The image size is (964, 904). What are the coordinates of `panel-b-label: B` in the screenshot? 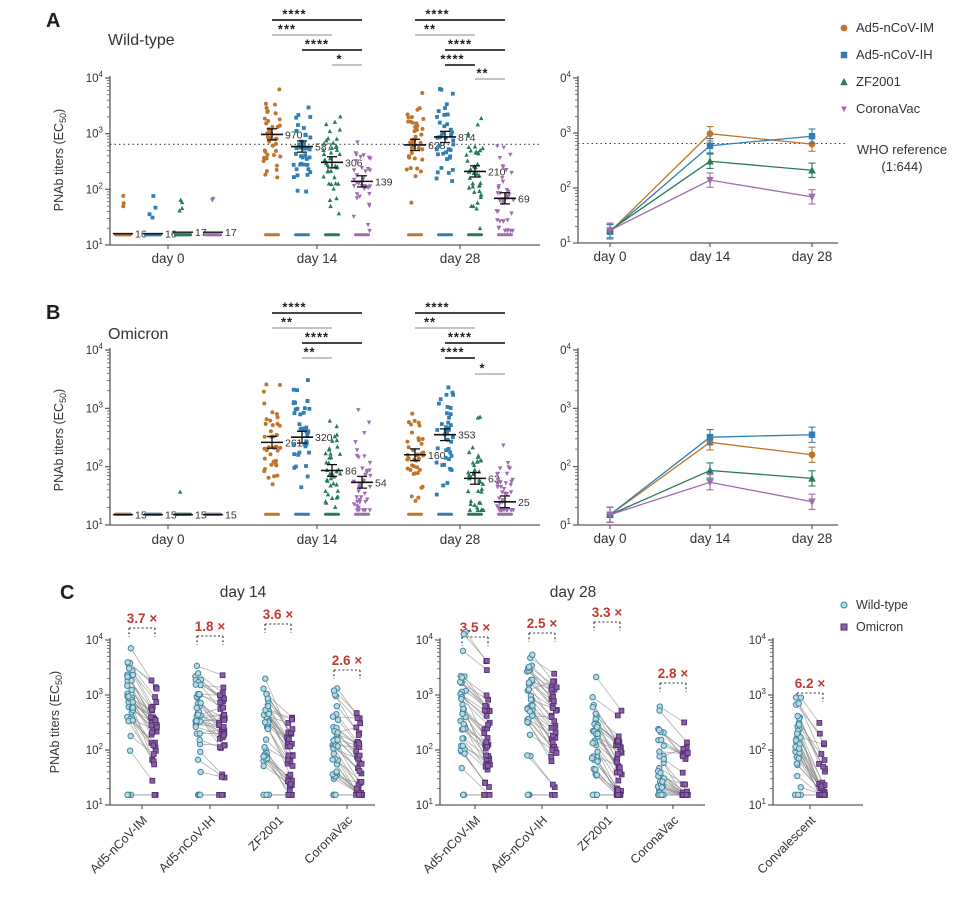 It's located at (53, 313).